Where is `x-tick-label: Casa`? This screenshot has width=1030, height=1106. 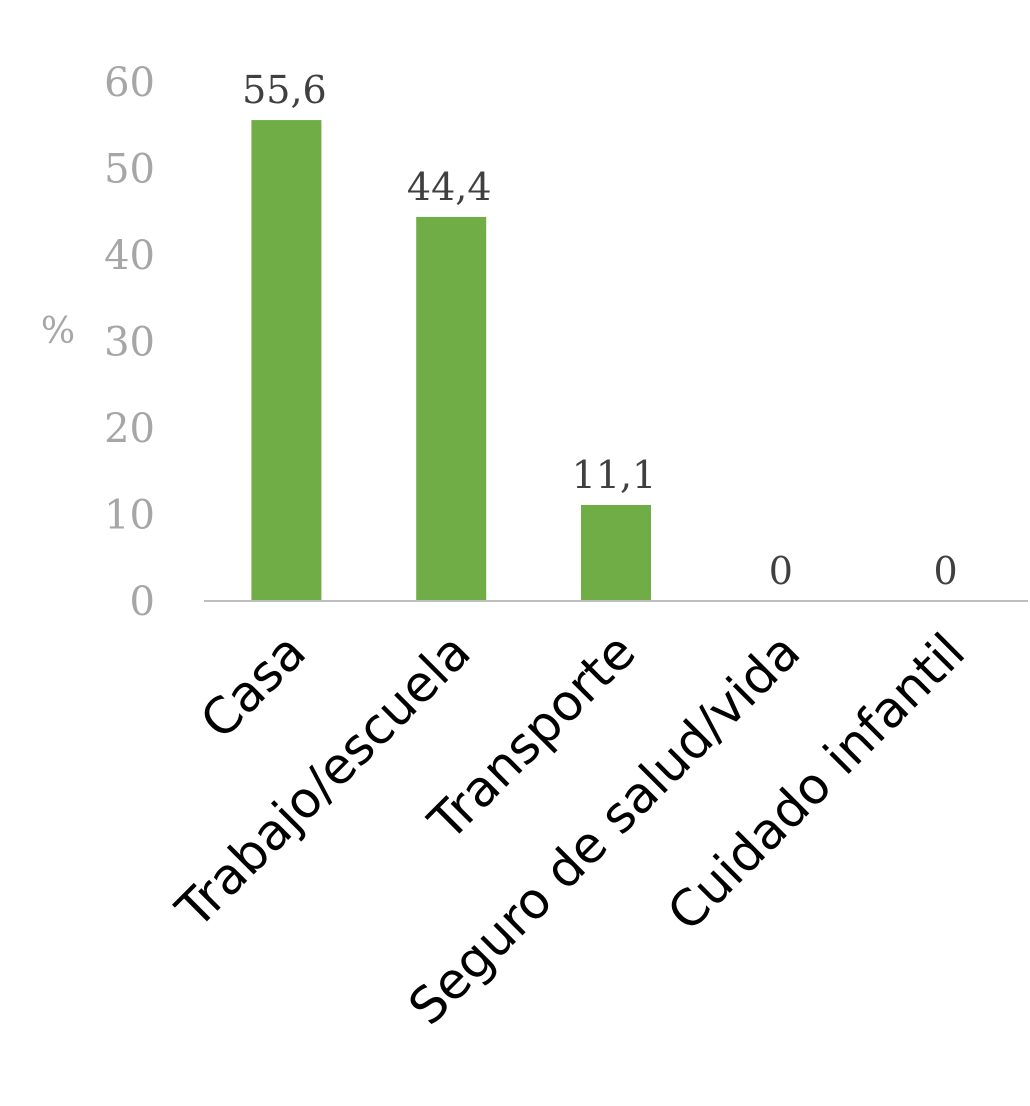 x-tick-label: Casa is located at coordinates (252, 685).